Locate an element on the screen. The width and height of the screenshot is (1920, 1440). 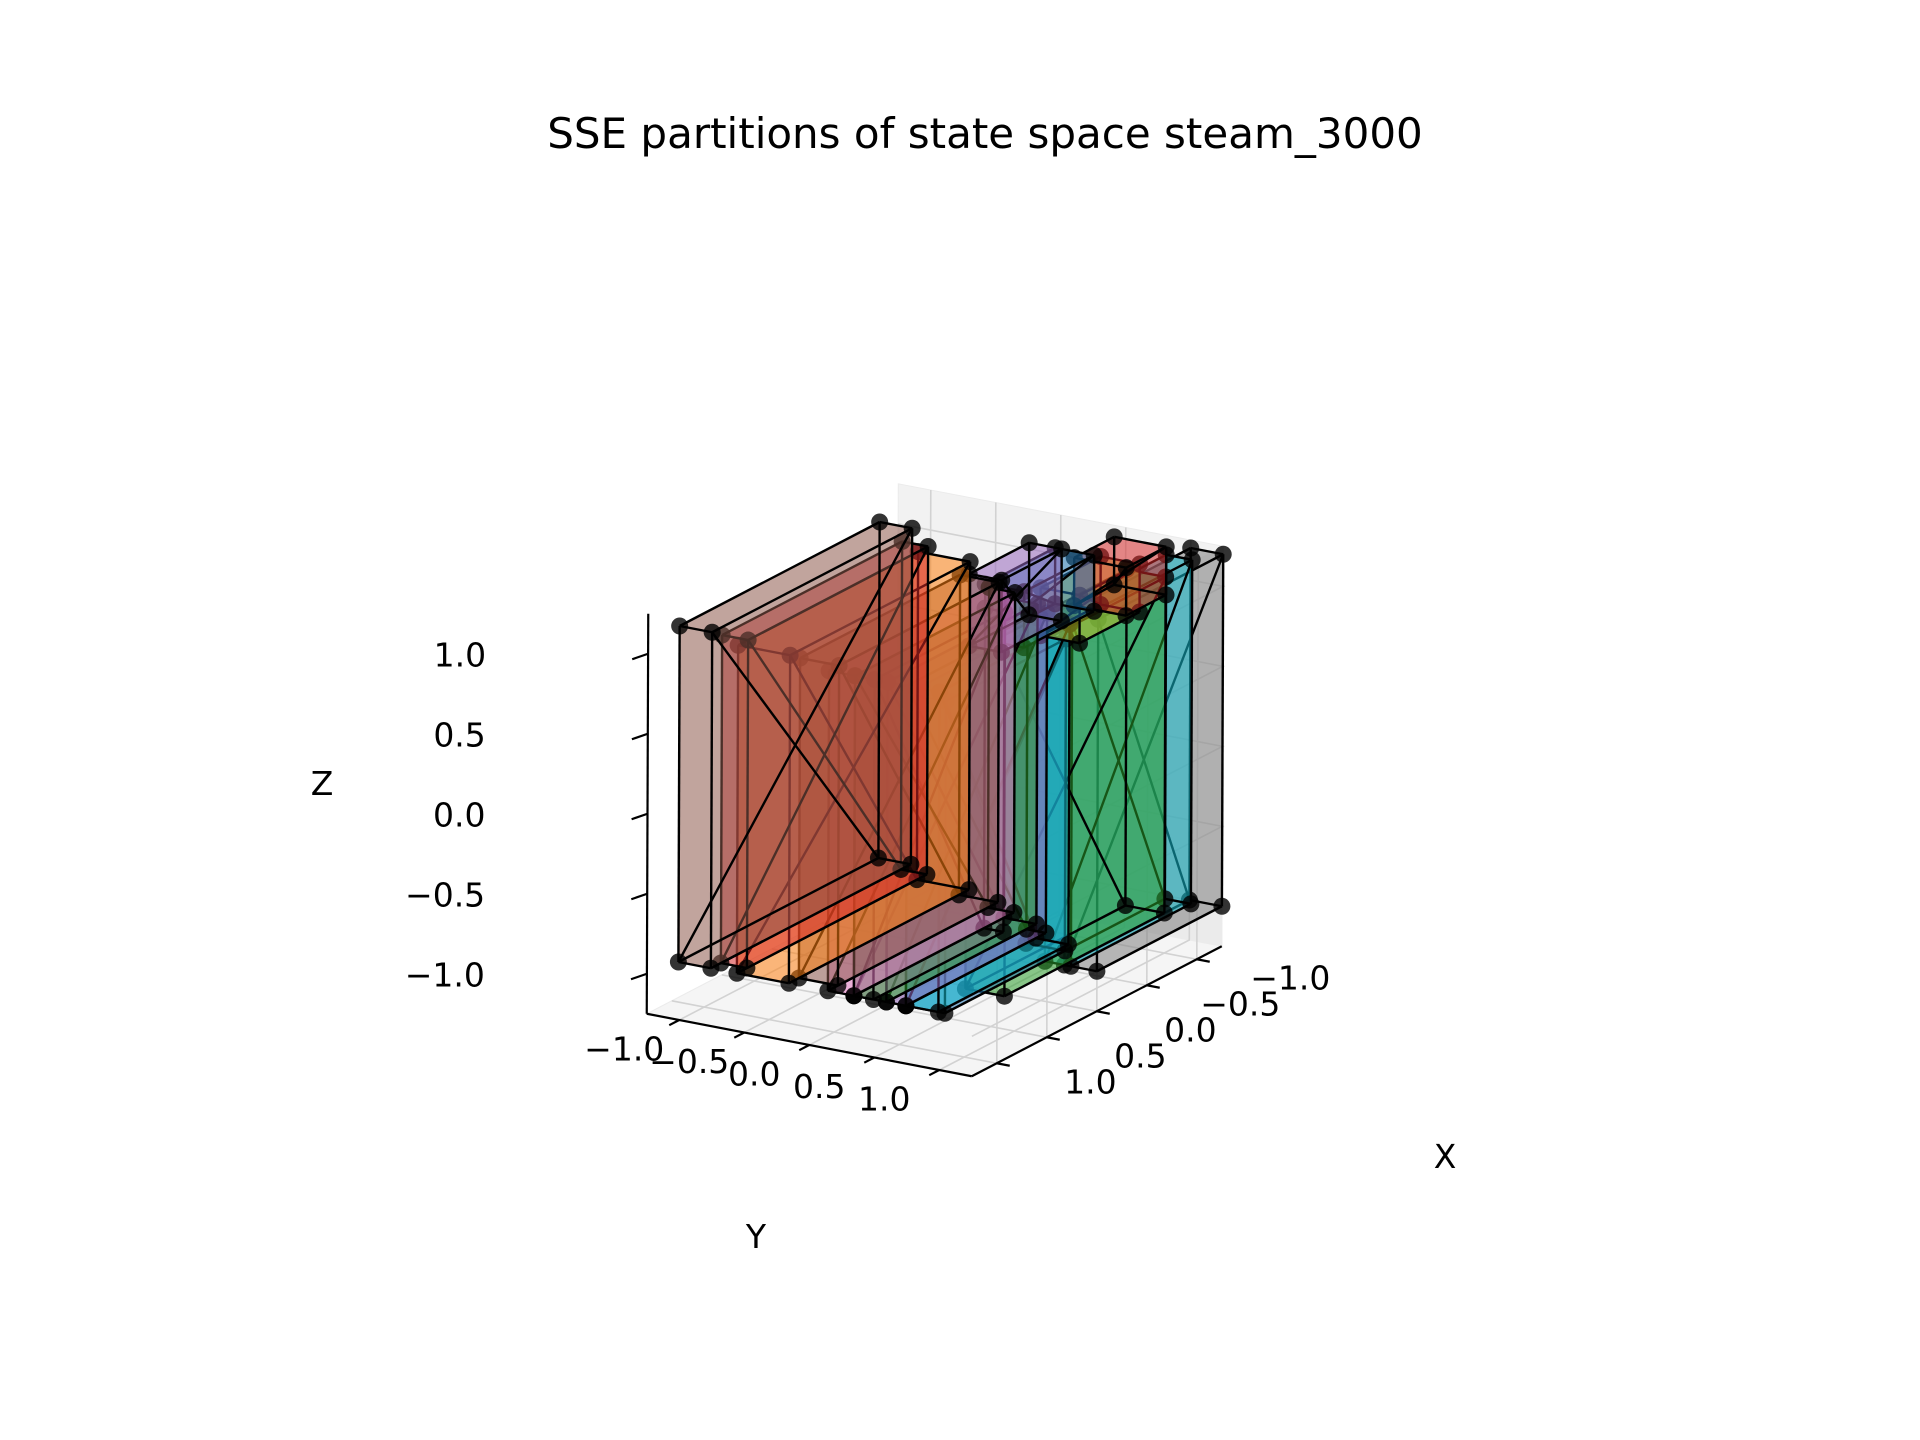
x-tick-label: −0.5 is located at coordinates (1240, 1003).